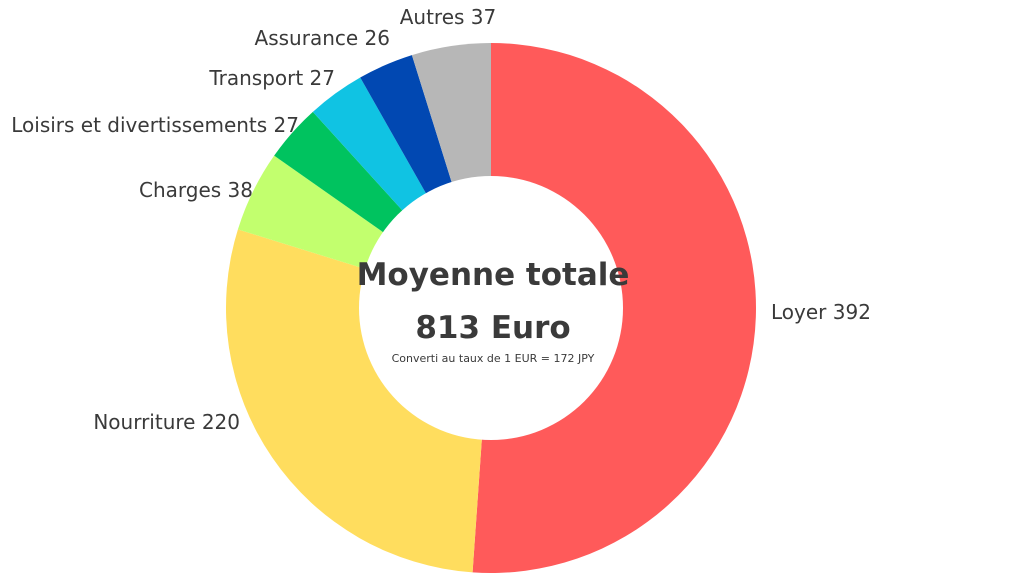 The width and height of the screenshot is (1024, 576). I want to click on slice-label-assurance: Assurance 26, so click(322, 38).